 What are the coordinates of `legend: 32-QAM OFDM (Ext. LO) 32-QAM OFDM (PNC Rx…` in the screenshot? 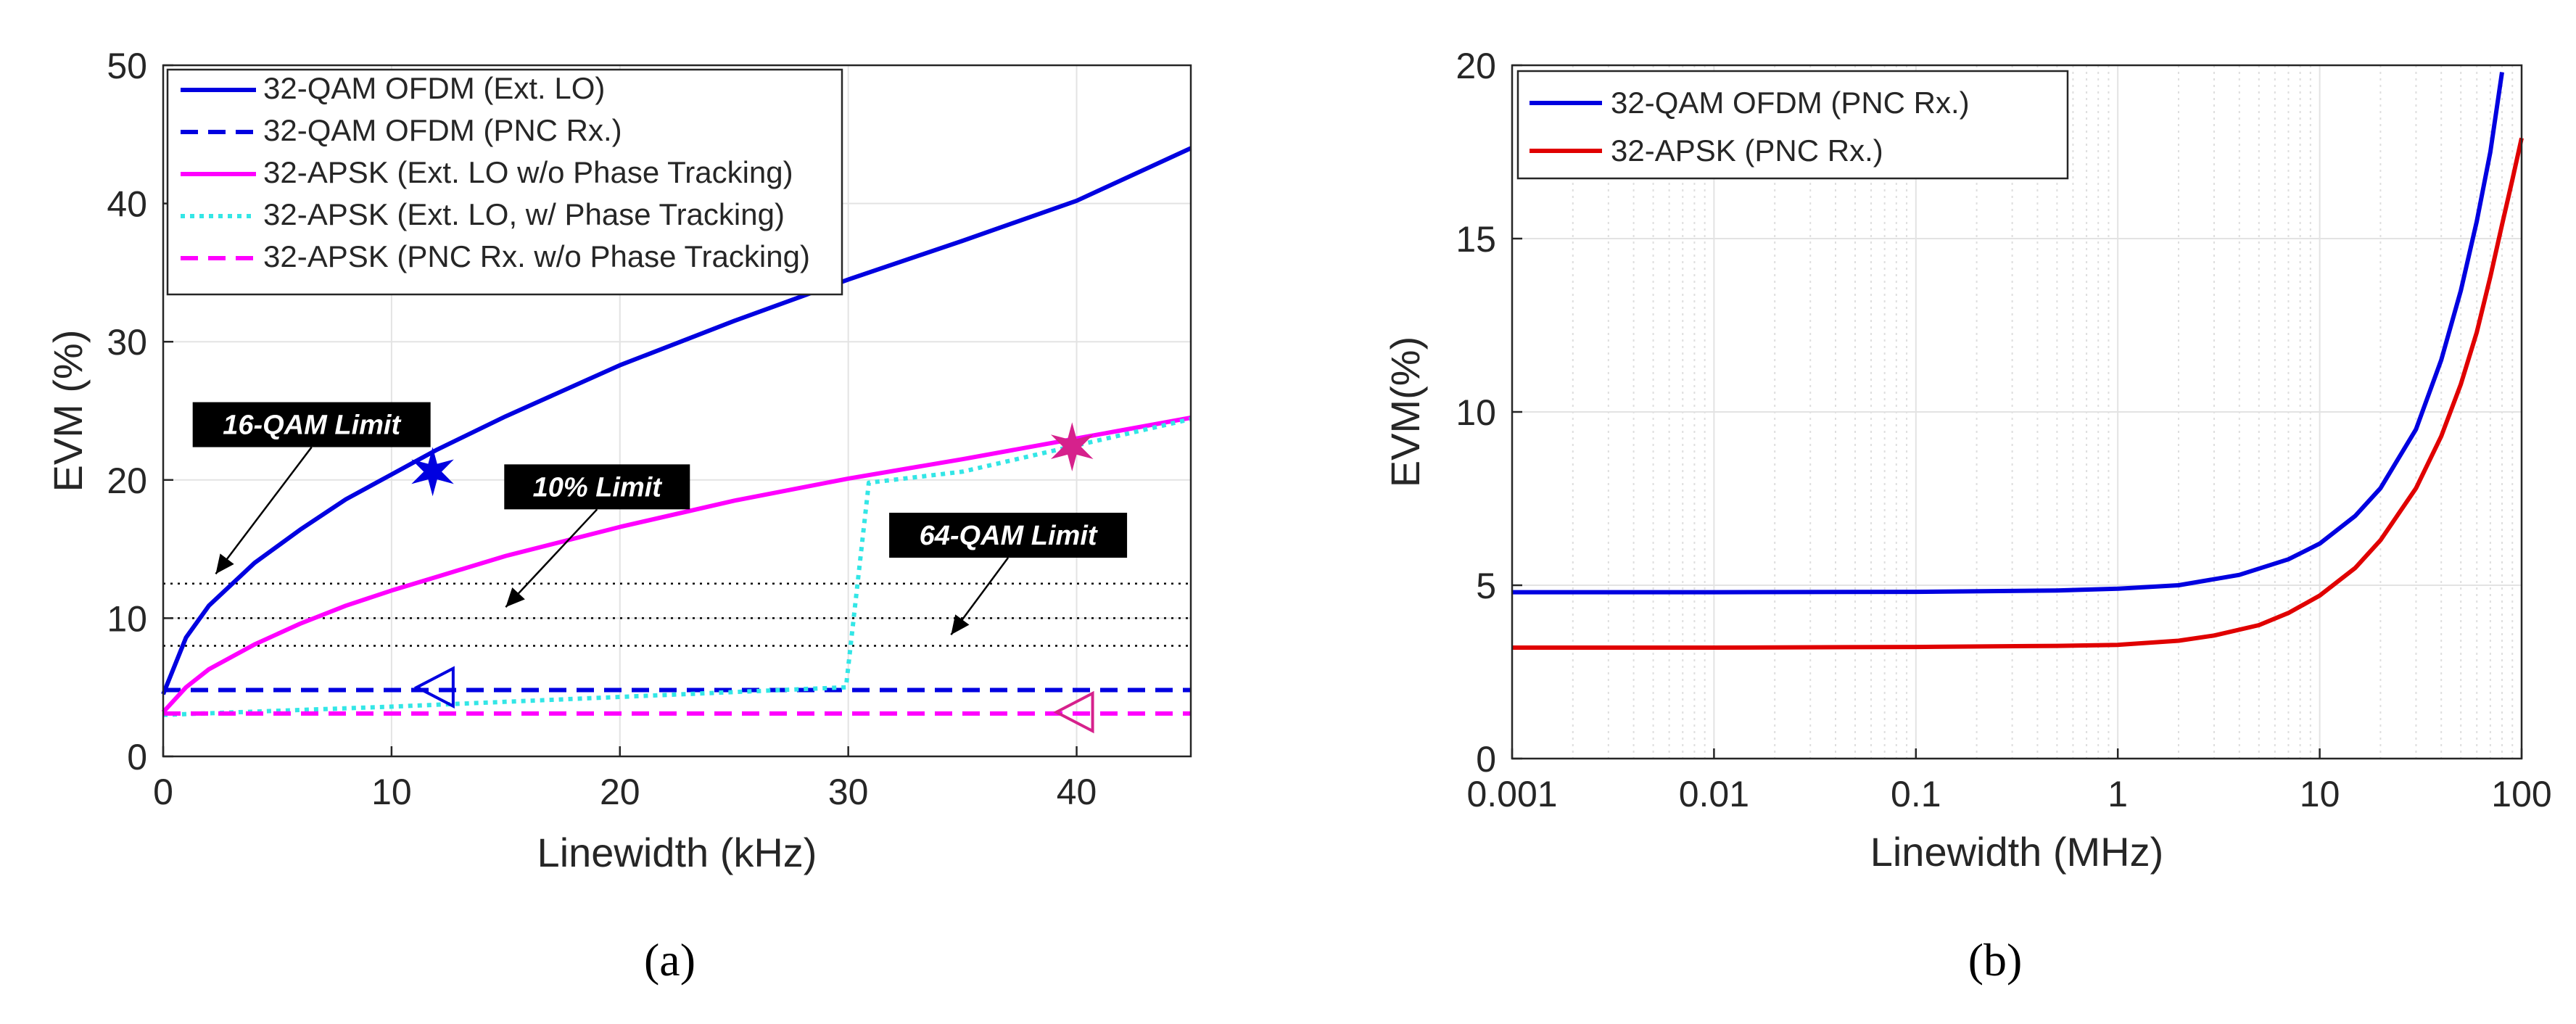 It's located at (504, 182).